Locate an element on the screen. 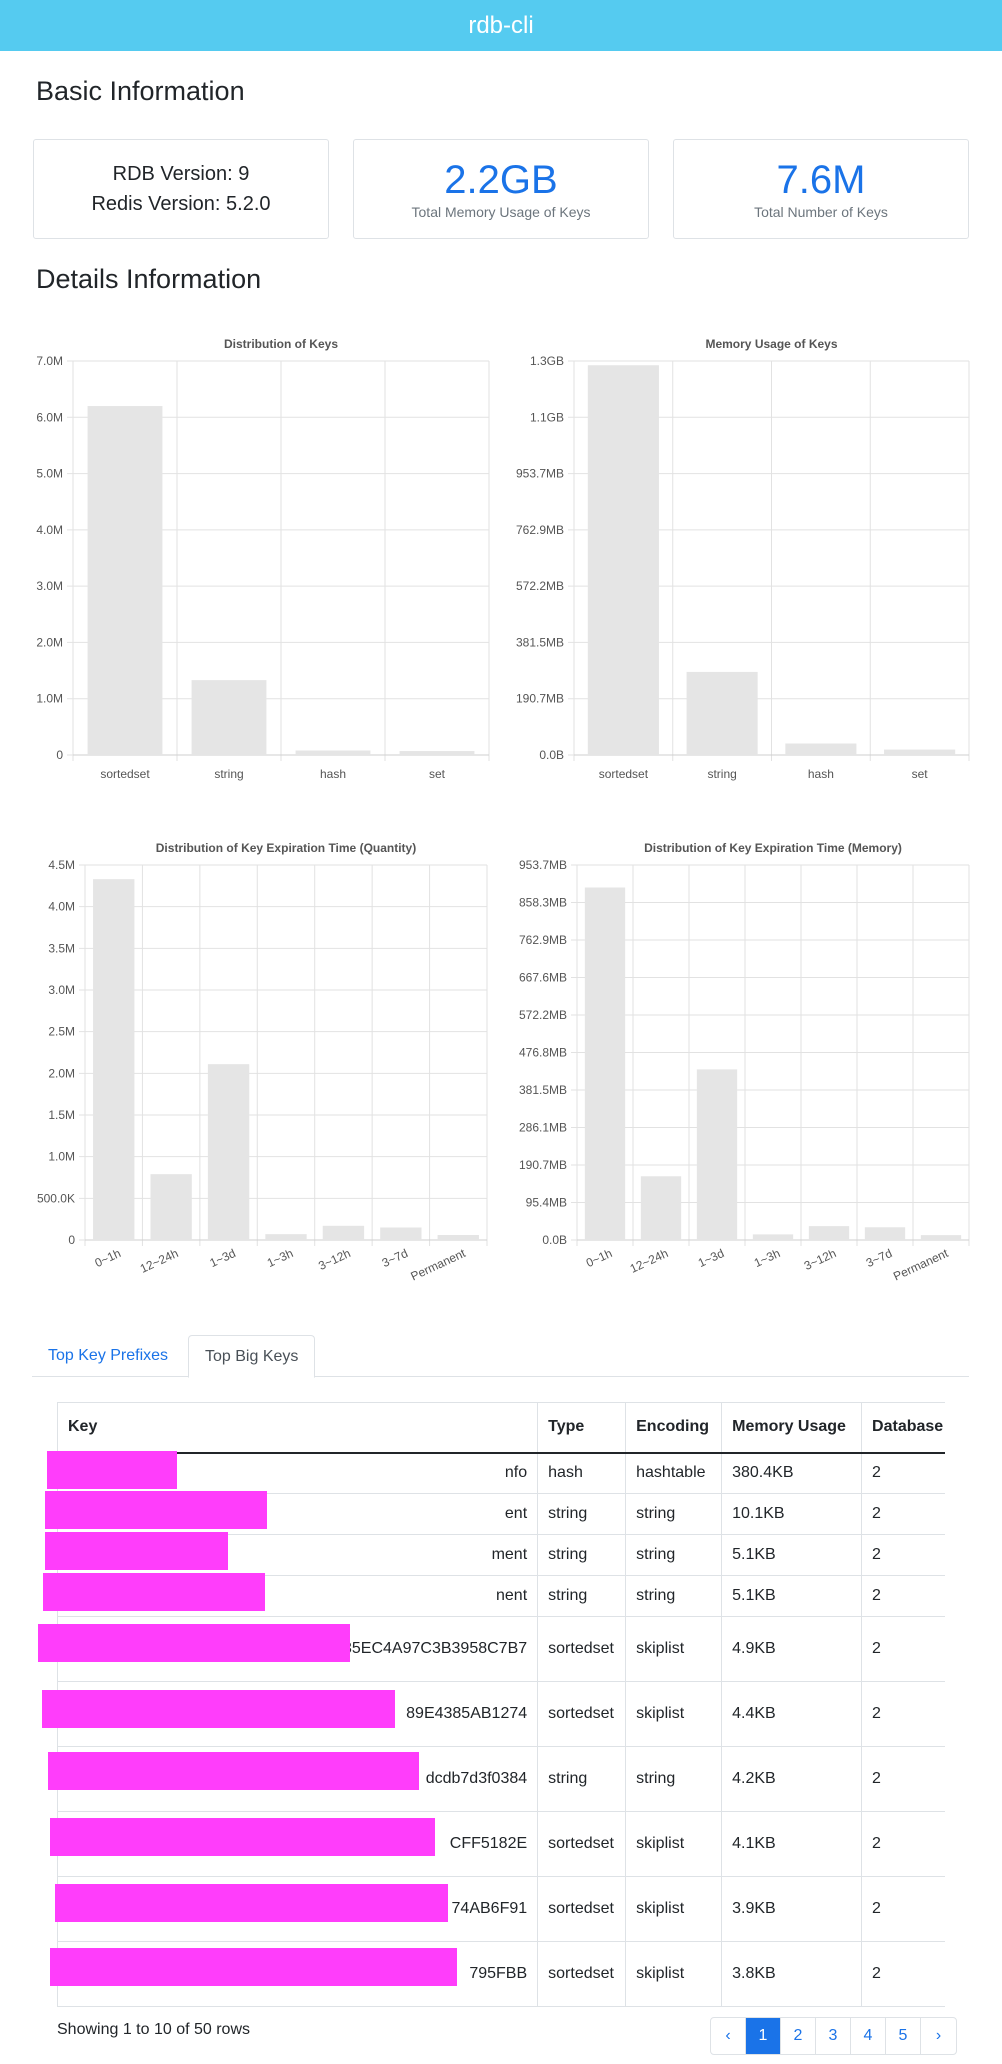 The height and width of the screenshot is (2064, 1002). y-tick-label: 6.0M is located at coordinates (49, 417).